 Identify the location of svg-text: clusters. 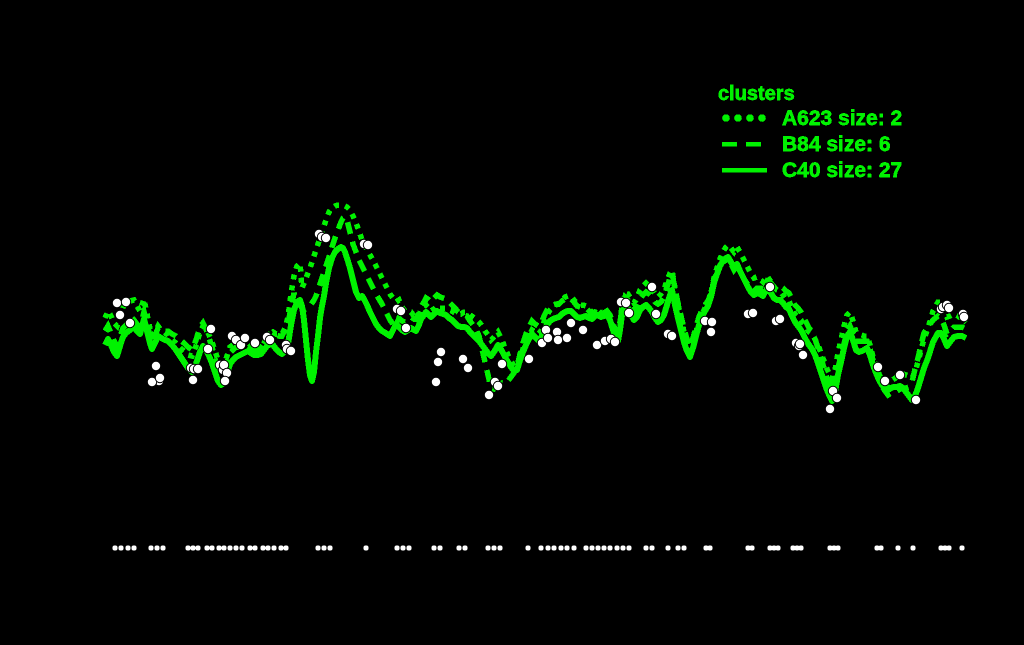
(756, 94).